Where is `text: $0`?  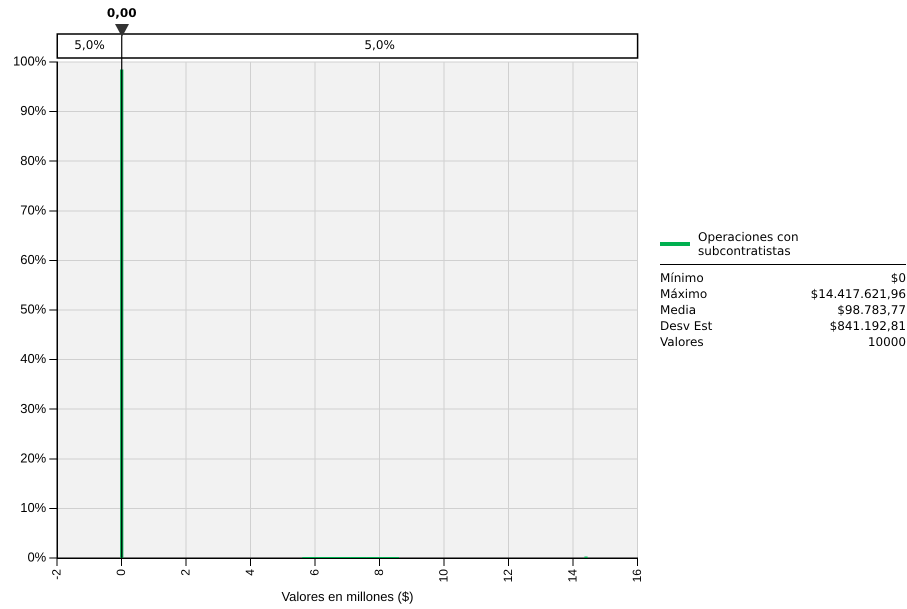
text: $0 is located at coordinates (898, 278).